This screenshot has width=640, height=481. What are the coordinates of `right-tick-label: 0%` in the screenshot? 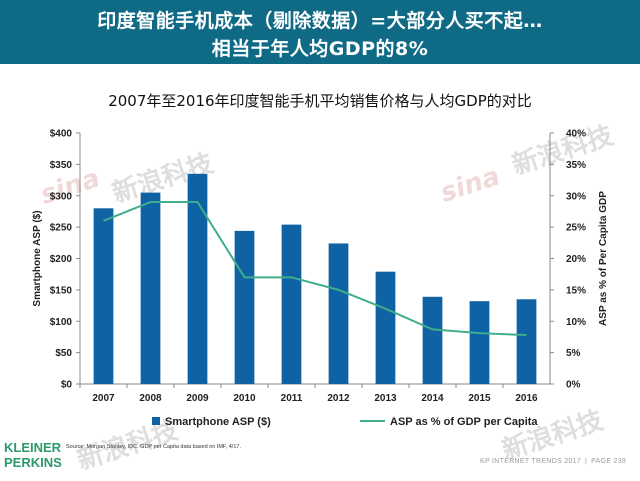 It's located at (573, 385).